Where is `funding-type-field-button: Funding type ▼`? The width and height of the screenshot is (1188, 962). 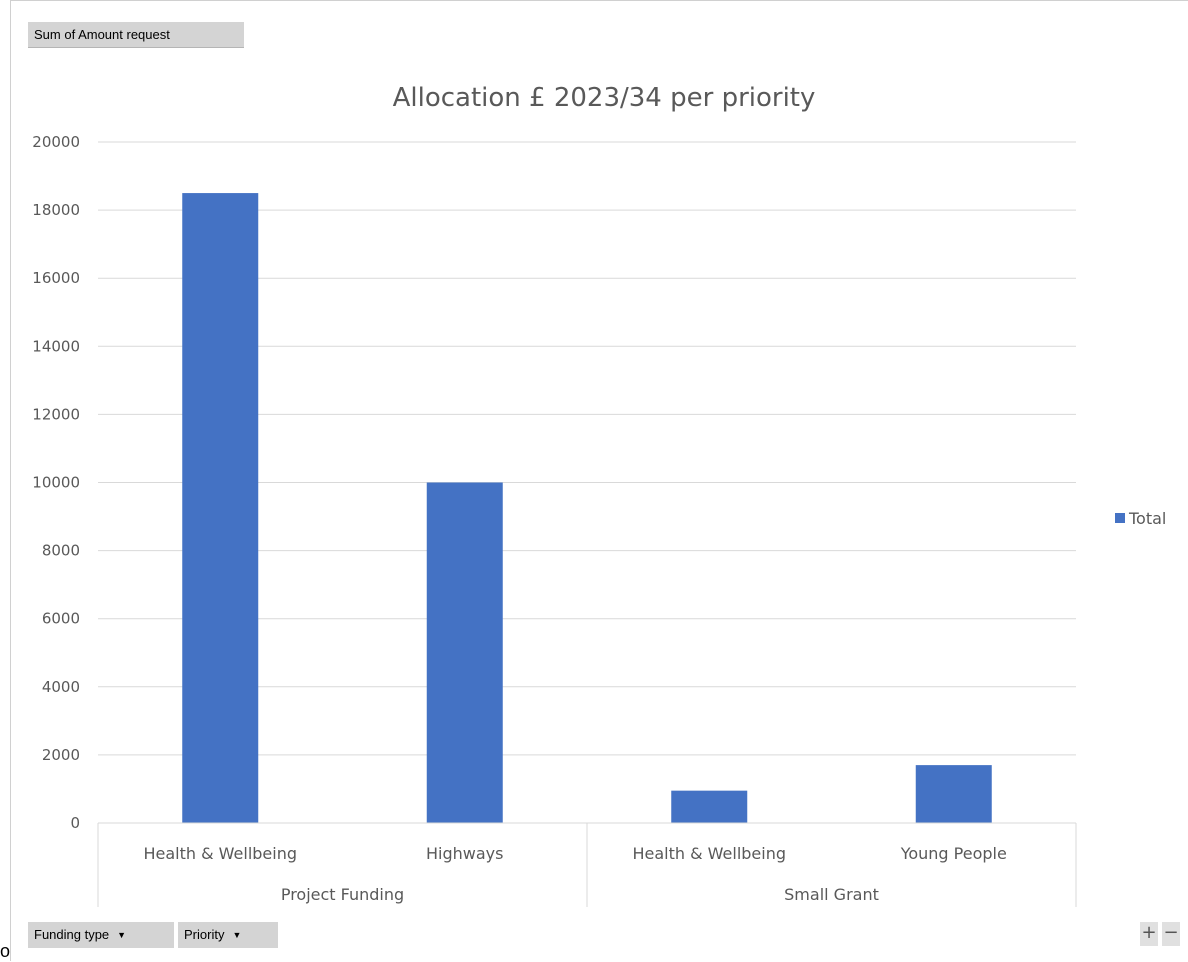
funding-type-field-button: Funding type ▼ is located at coordinates (101, 935).